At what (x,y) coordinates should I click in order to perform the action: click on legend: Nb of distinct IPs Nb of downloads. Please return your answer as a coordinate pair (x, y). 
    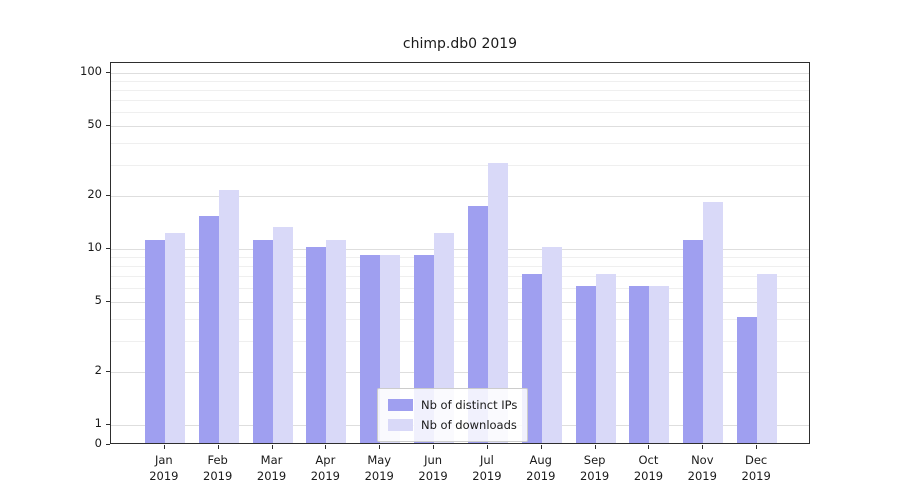
    Looking at the image, I should click on (453, 415).